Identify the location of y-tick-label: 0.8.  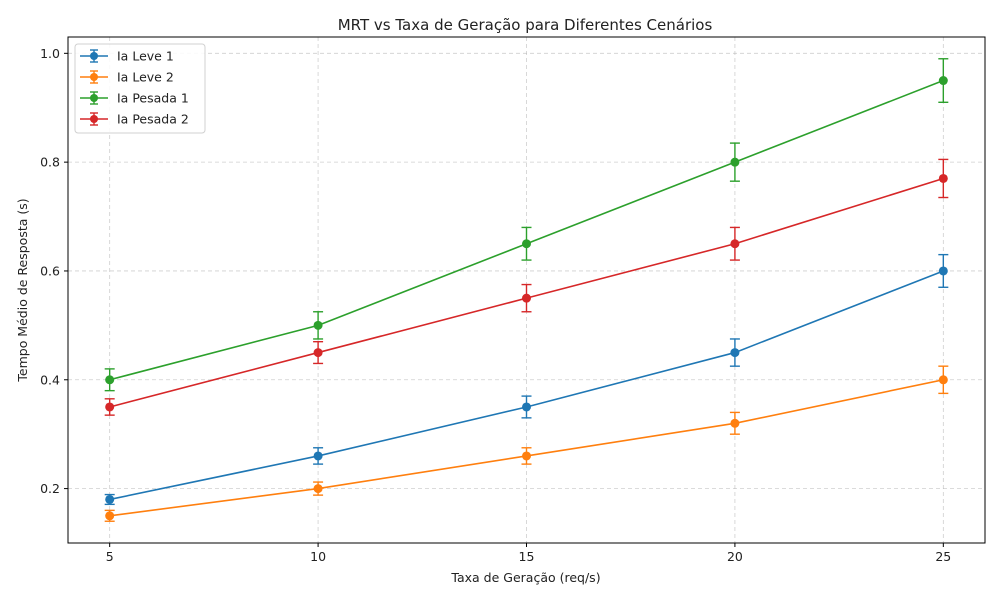
(50, 162).